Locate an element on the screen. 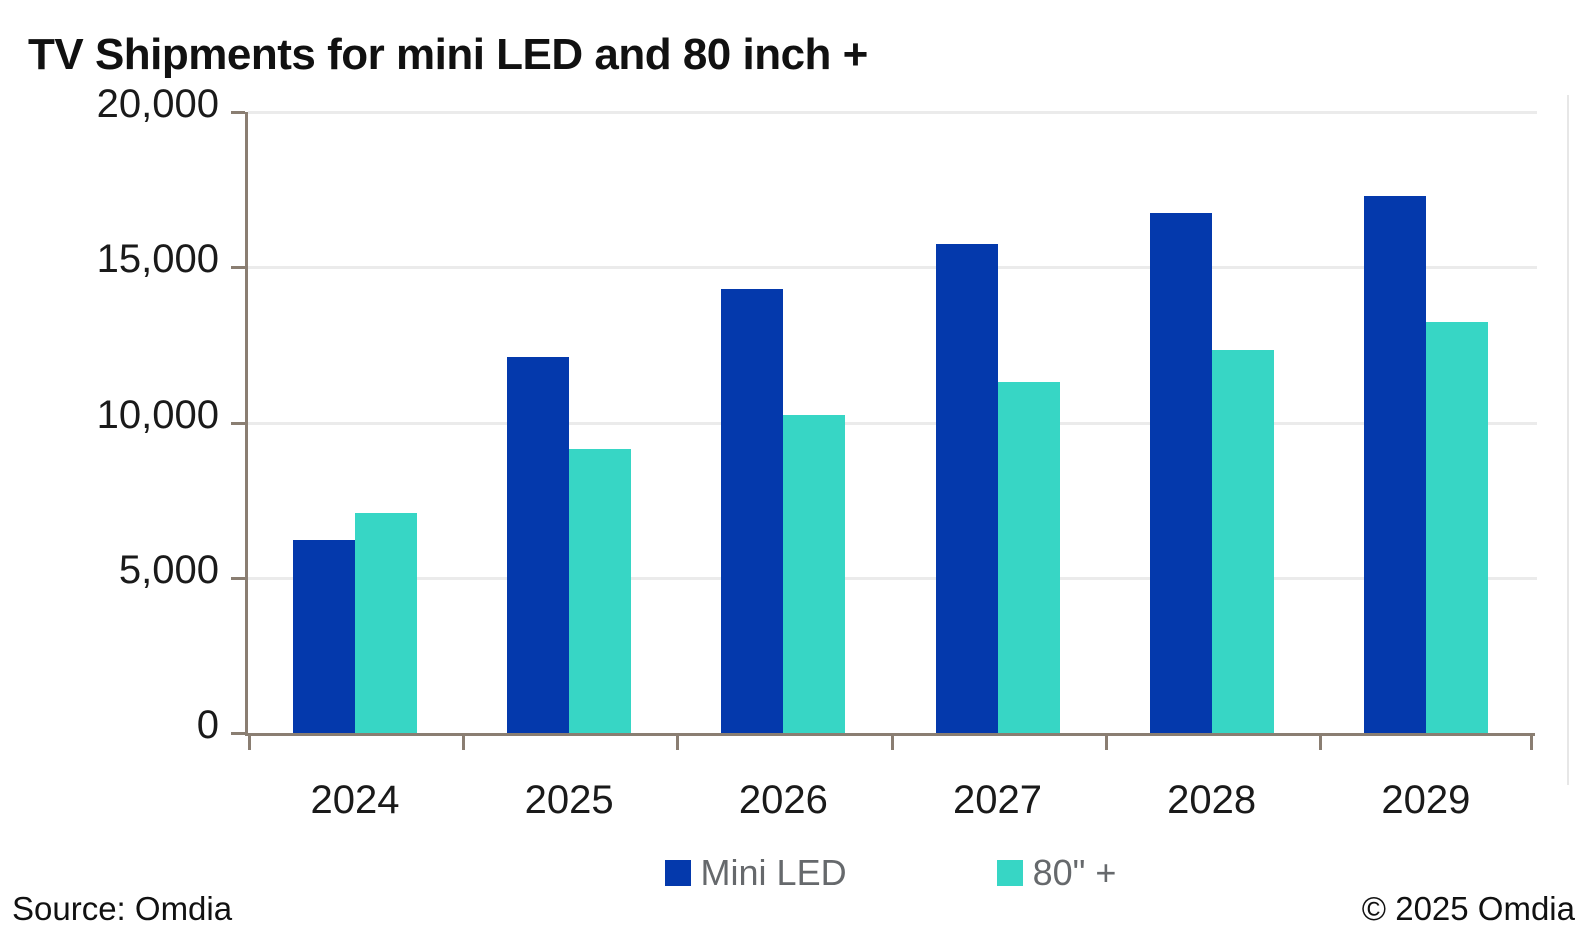 The image size is (1581, 935). y-tick-label: 0 is located at coordinates (207, 725).